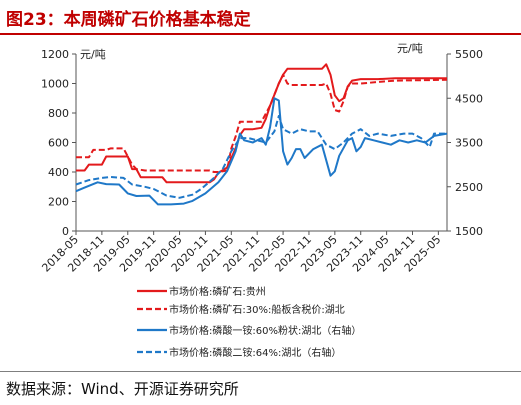 This screenshot has width=521, height=405. Describe the element at coordinates (261, 157) in the screenshot. I see `series-hubei-dap-64-line` at that location.